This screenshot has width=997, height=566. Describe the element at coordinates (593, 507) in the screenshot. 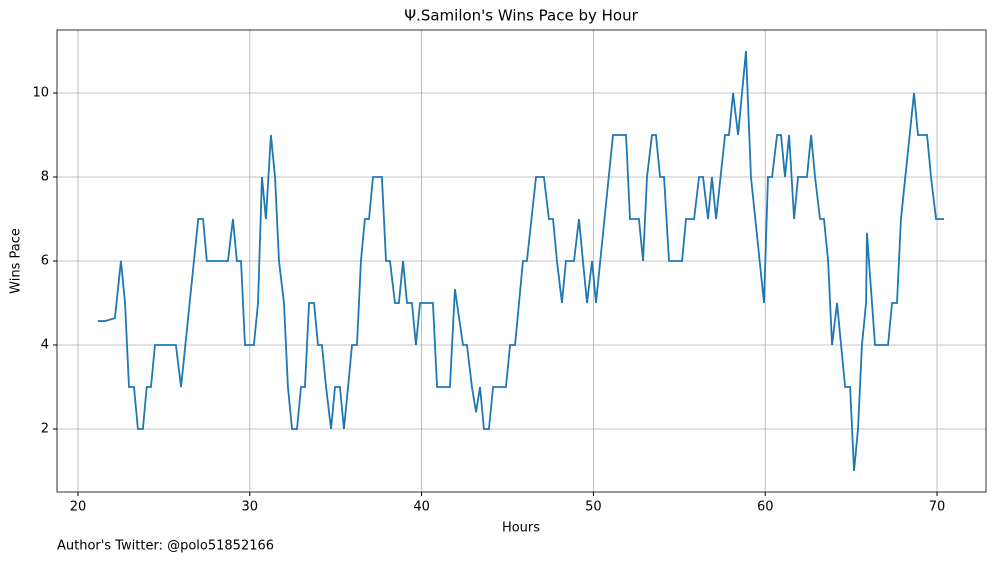

I see `x-tick-label: 50` at that location.